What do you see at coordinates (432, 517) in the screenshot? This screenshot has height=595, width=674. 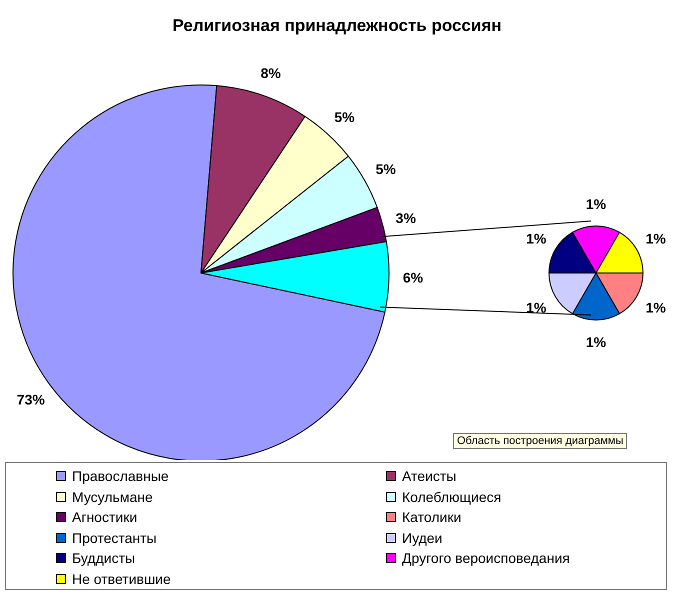 I see `legend-label: Католики` at bounding box center [432, 517].